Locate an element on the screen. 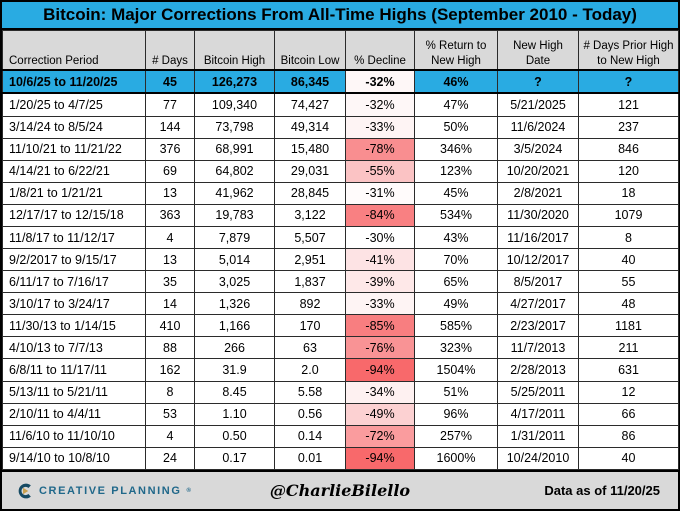 The image size is (680, 511). cell-bitcoin-high: 64,802 is located at coordinates (234, 171).